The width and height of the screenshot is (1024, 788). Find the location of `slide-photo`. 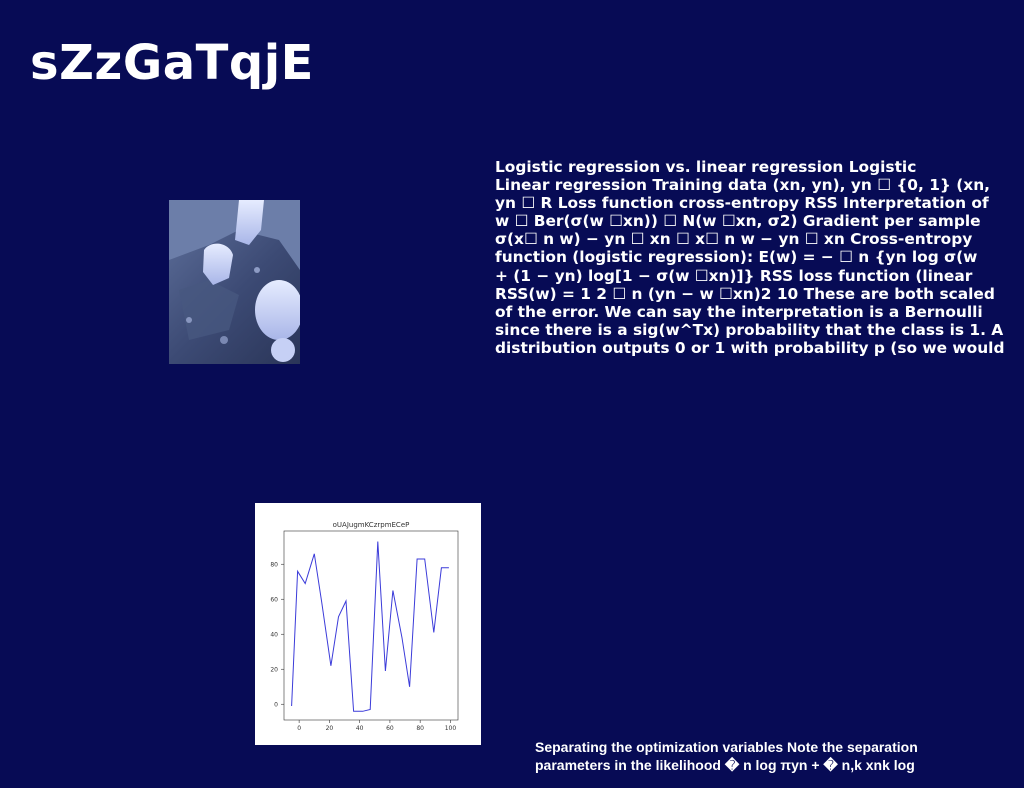

slide-photo is located at coordinates (234, 282).